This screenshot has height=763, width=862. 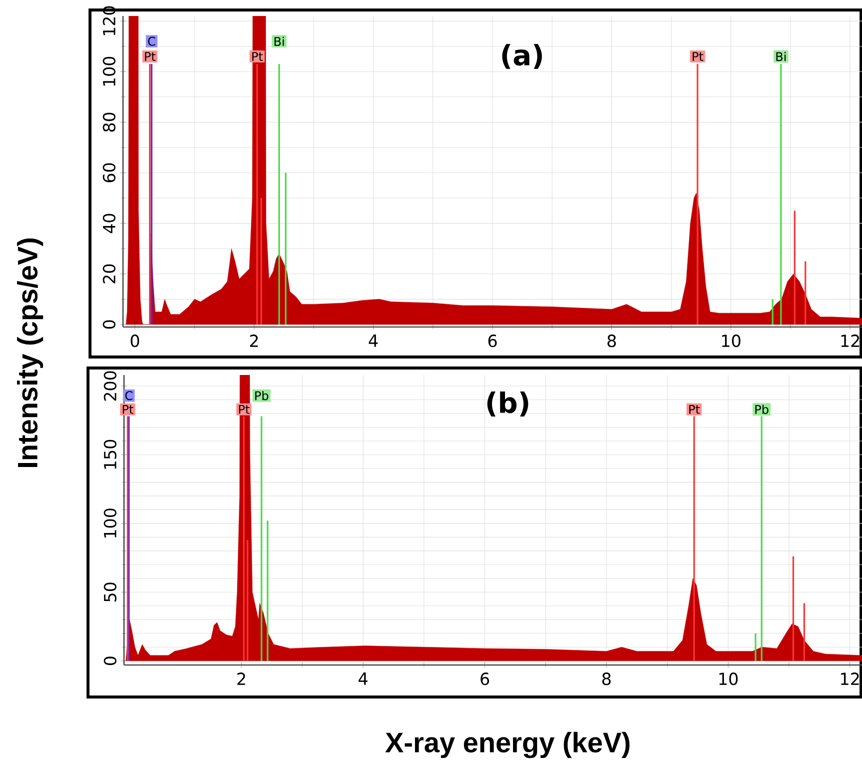 I want to click on y-tick-label: 200, so click(x=110, y=386).